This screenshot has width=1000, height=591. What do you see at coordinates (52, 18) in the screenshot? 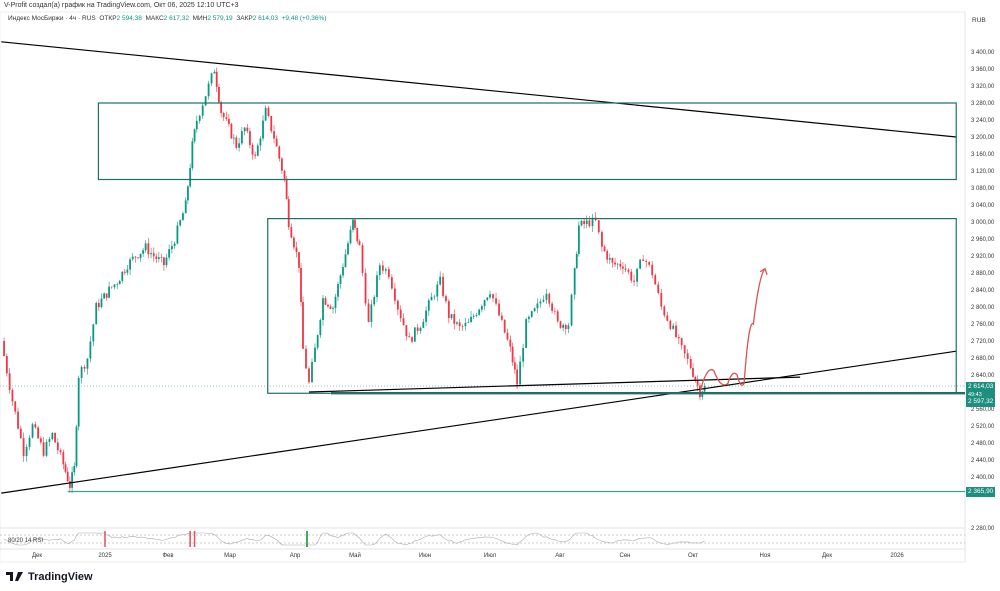
I see `symbol-name: Индекс МосБиржи · 4ч · RUS` at bounding box center [52, 18].